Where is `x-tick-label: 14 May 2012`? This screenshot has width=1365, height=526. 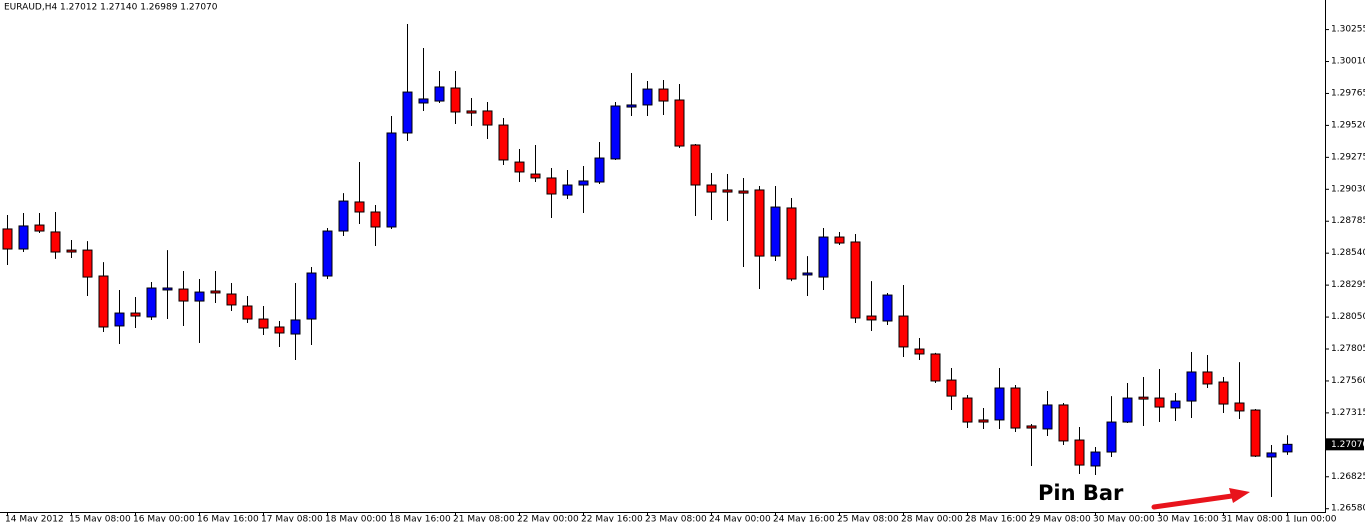 x-tick-label: 14 May 2012 is located at coordinates (34, 519).